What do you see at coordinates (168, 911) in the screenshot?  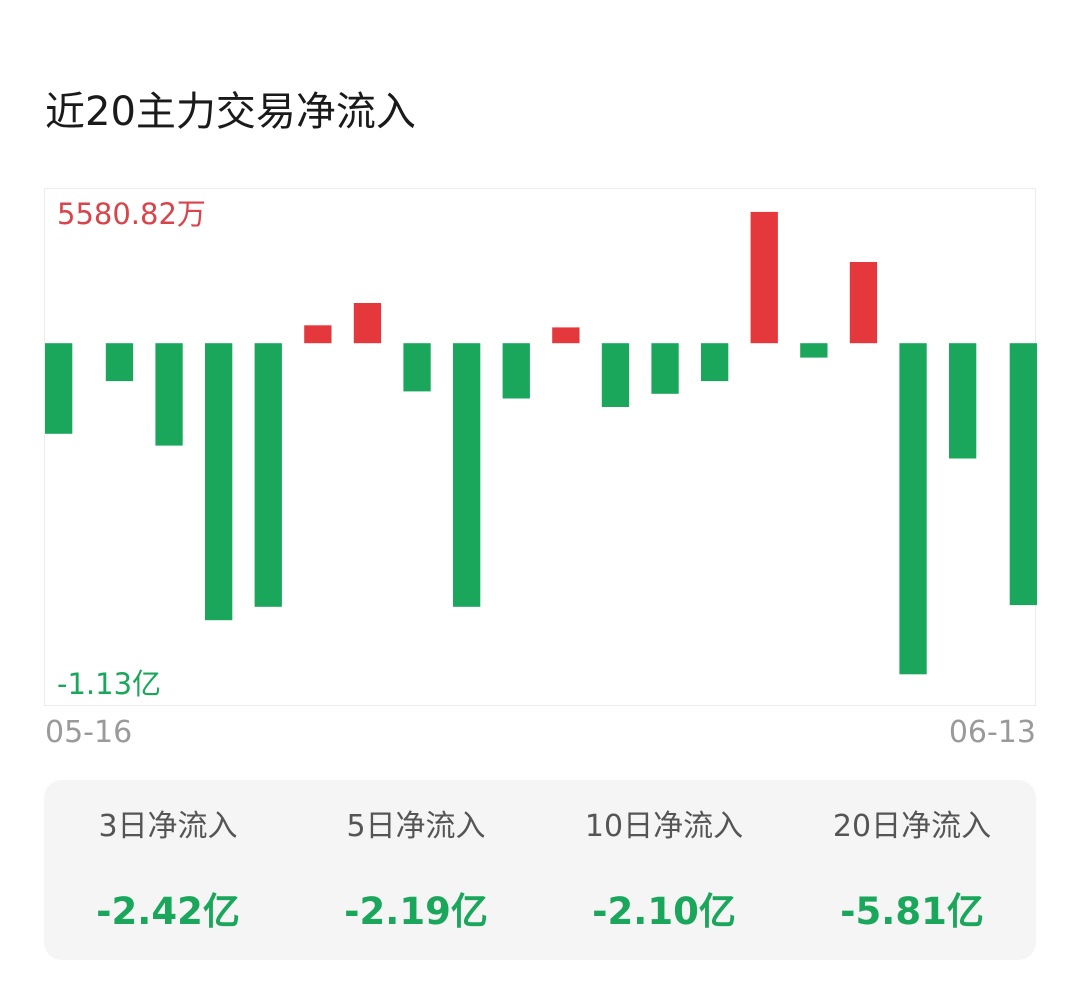 I see `summary-value: -2.42亿` at bounding box center [168, 911].